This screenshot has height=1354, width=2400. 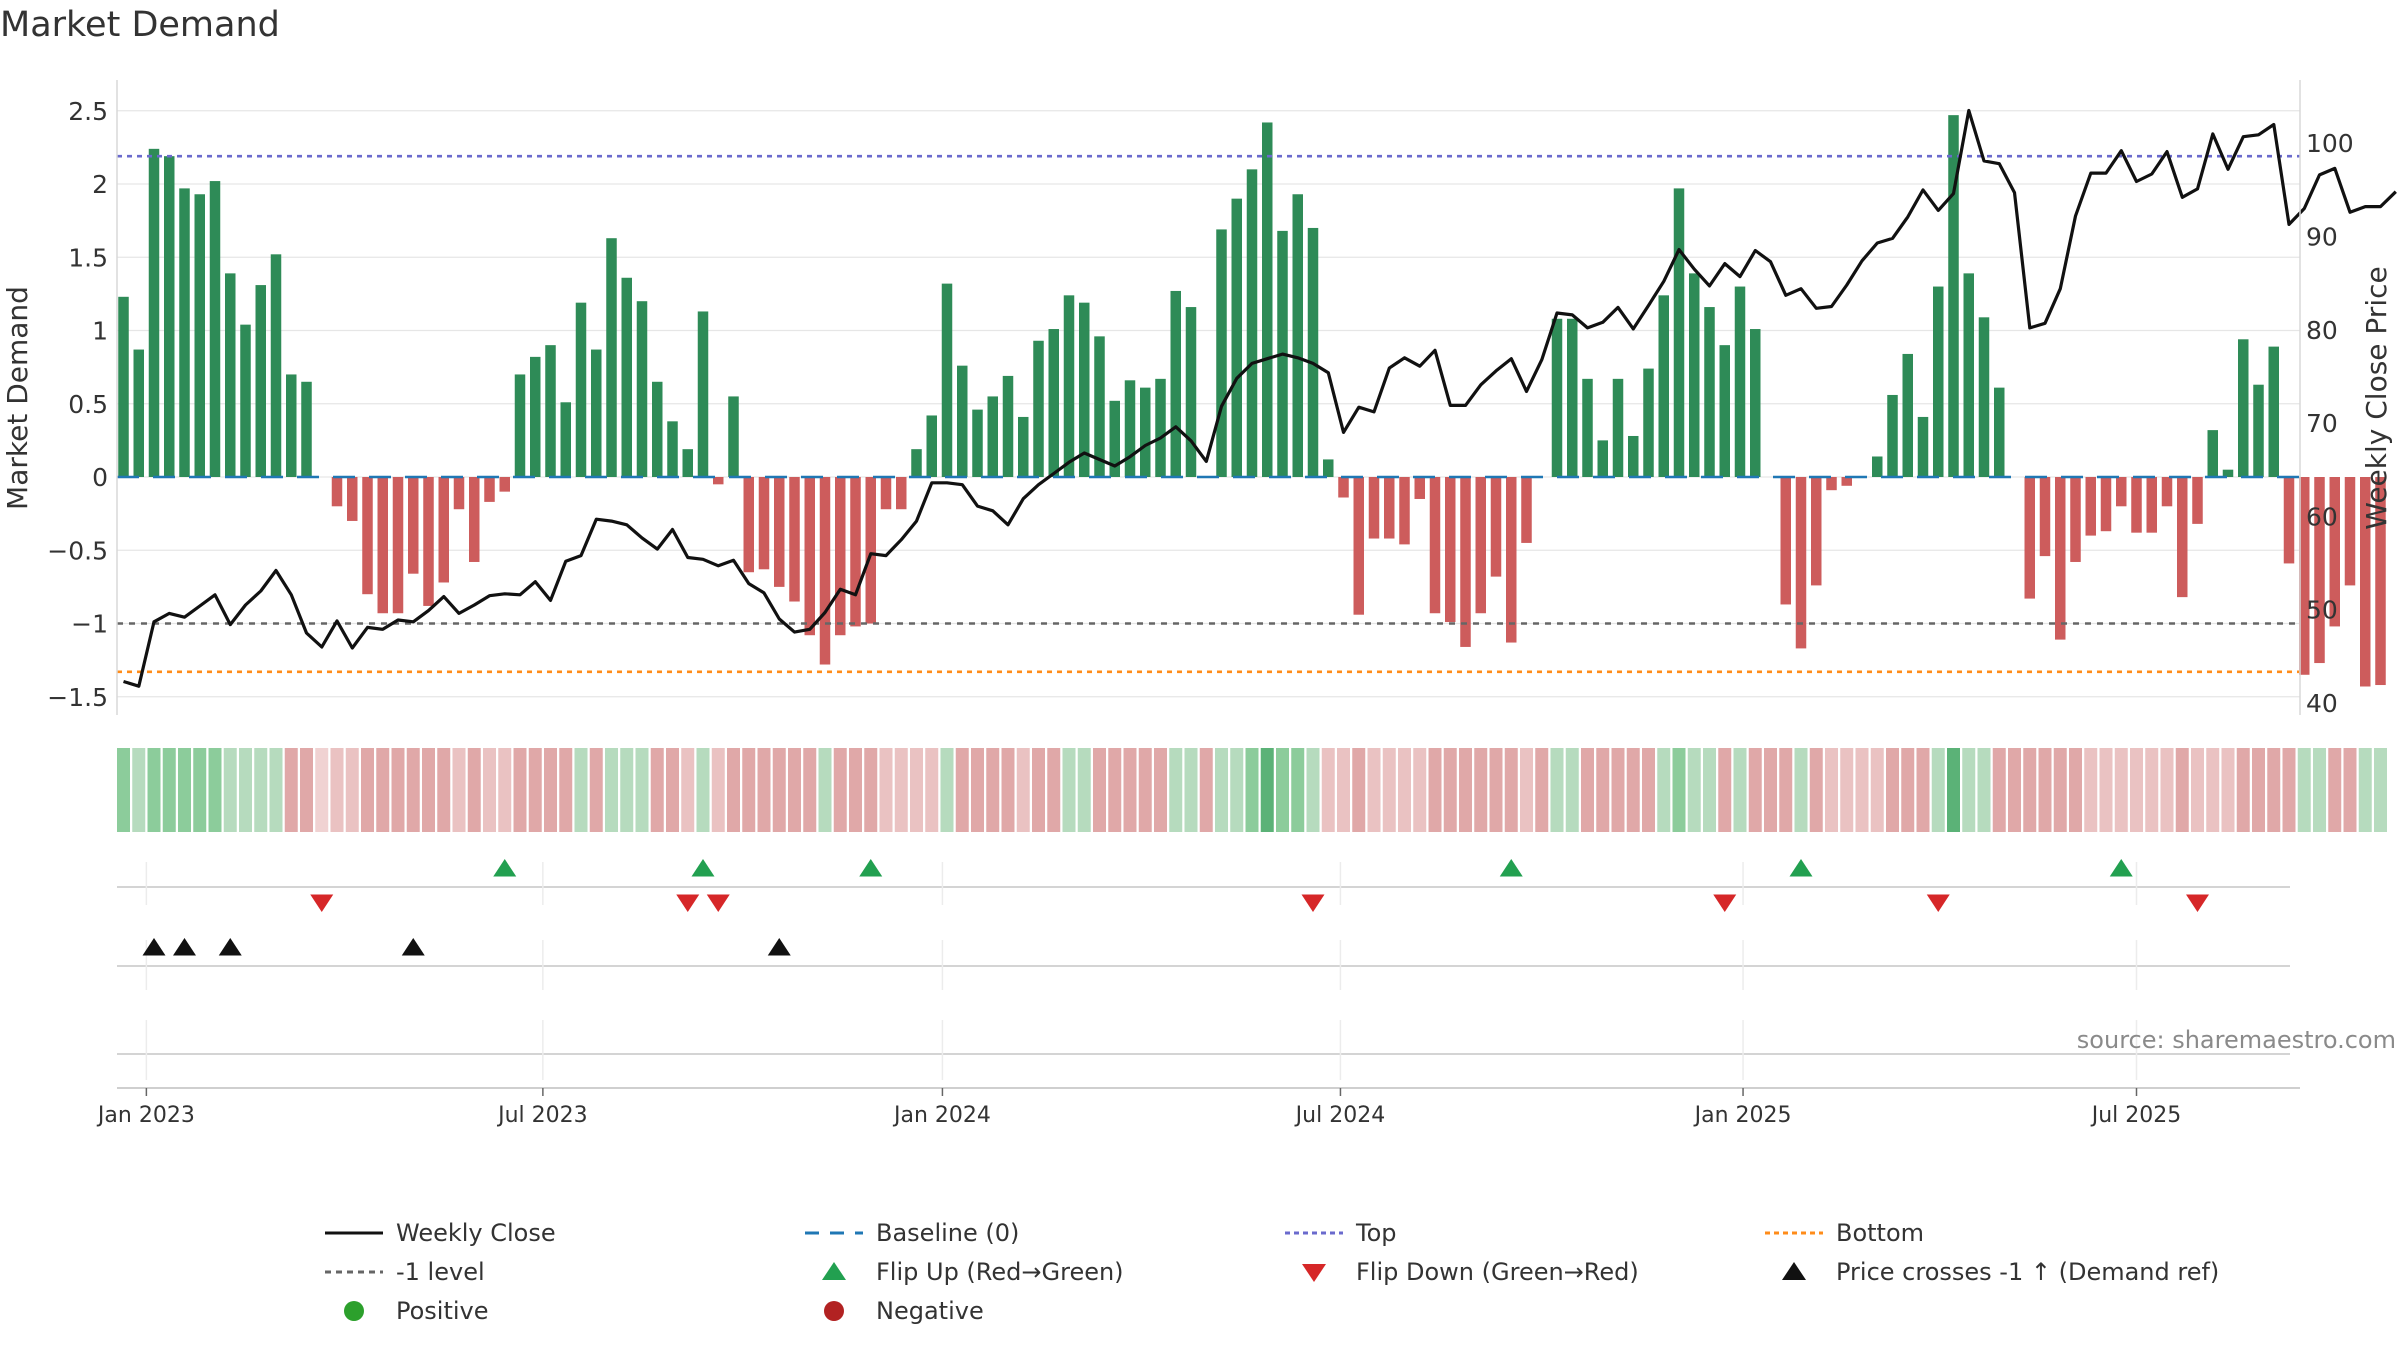 What do you see at coordinates (442, 1311) in the screenshot?
I see `legend-label: Positive` at bounding box center [442, 1311].